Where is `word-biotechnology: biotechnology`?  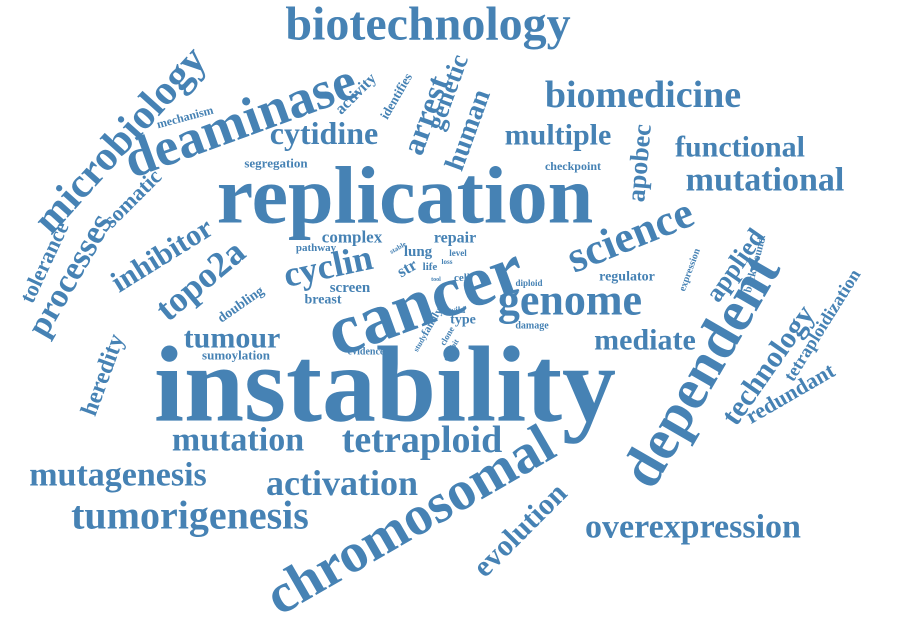 word-biotechnology: biotechnology is located at coordinates (427, 25).